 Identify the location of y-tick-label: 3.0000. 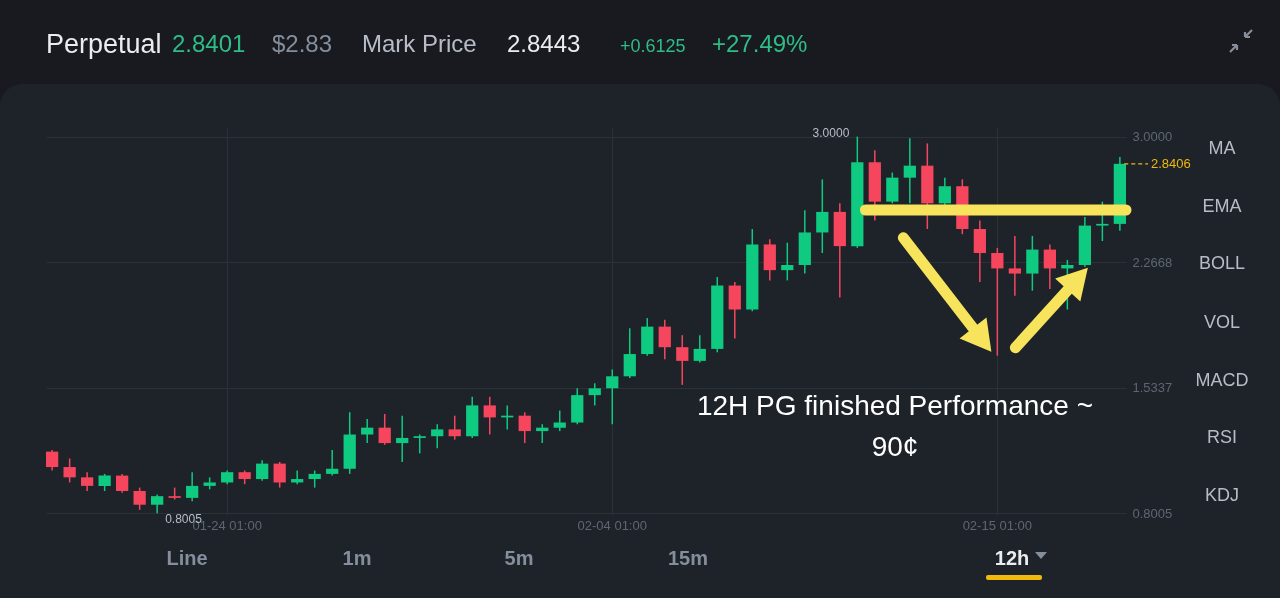
(1152, 137).